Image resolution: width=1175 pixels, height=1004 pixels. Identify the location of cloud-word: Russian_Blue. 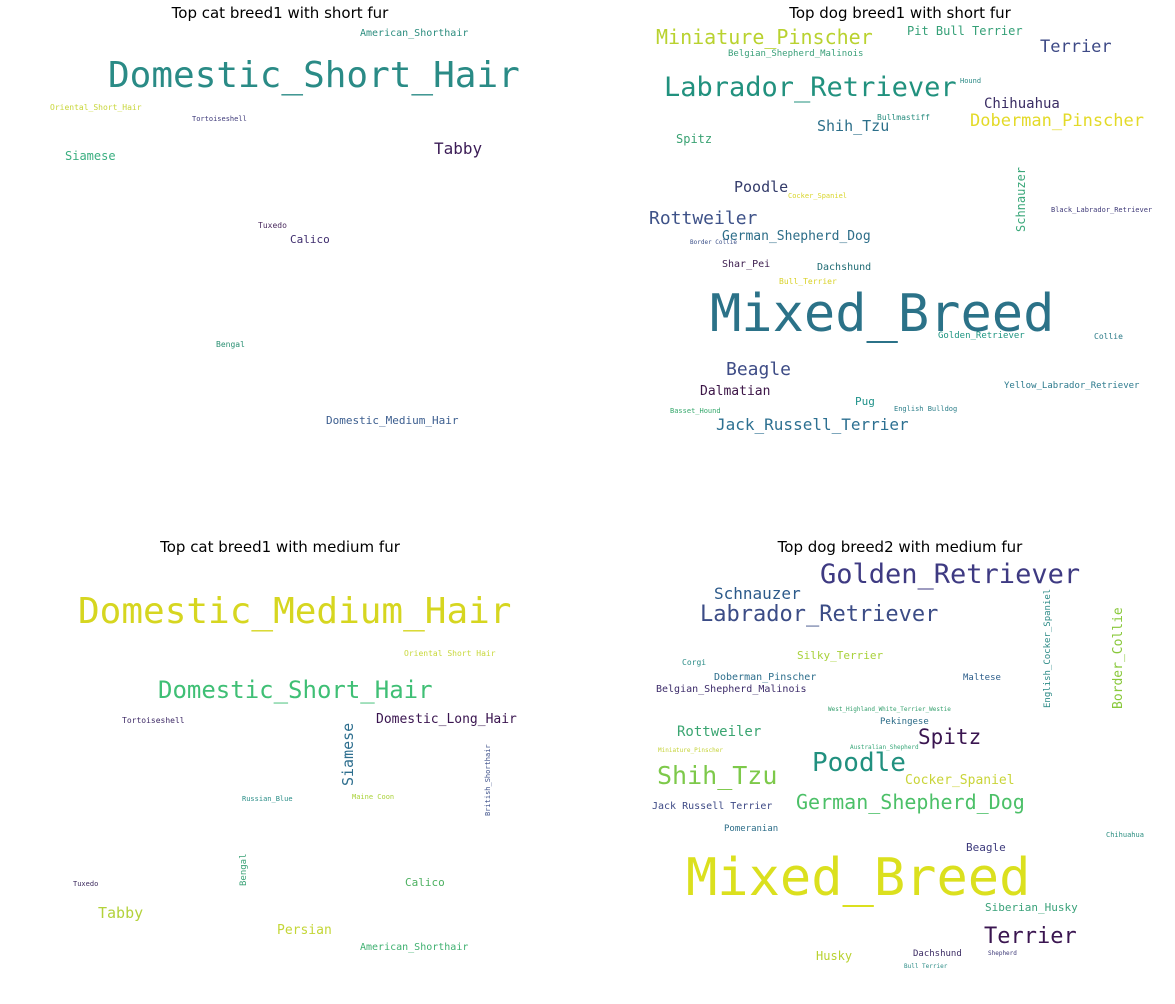
(267, 799).